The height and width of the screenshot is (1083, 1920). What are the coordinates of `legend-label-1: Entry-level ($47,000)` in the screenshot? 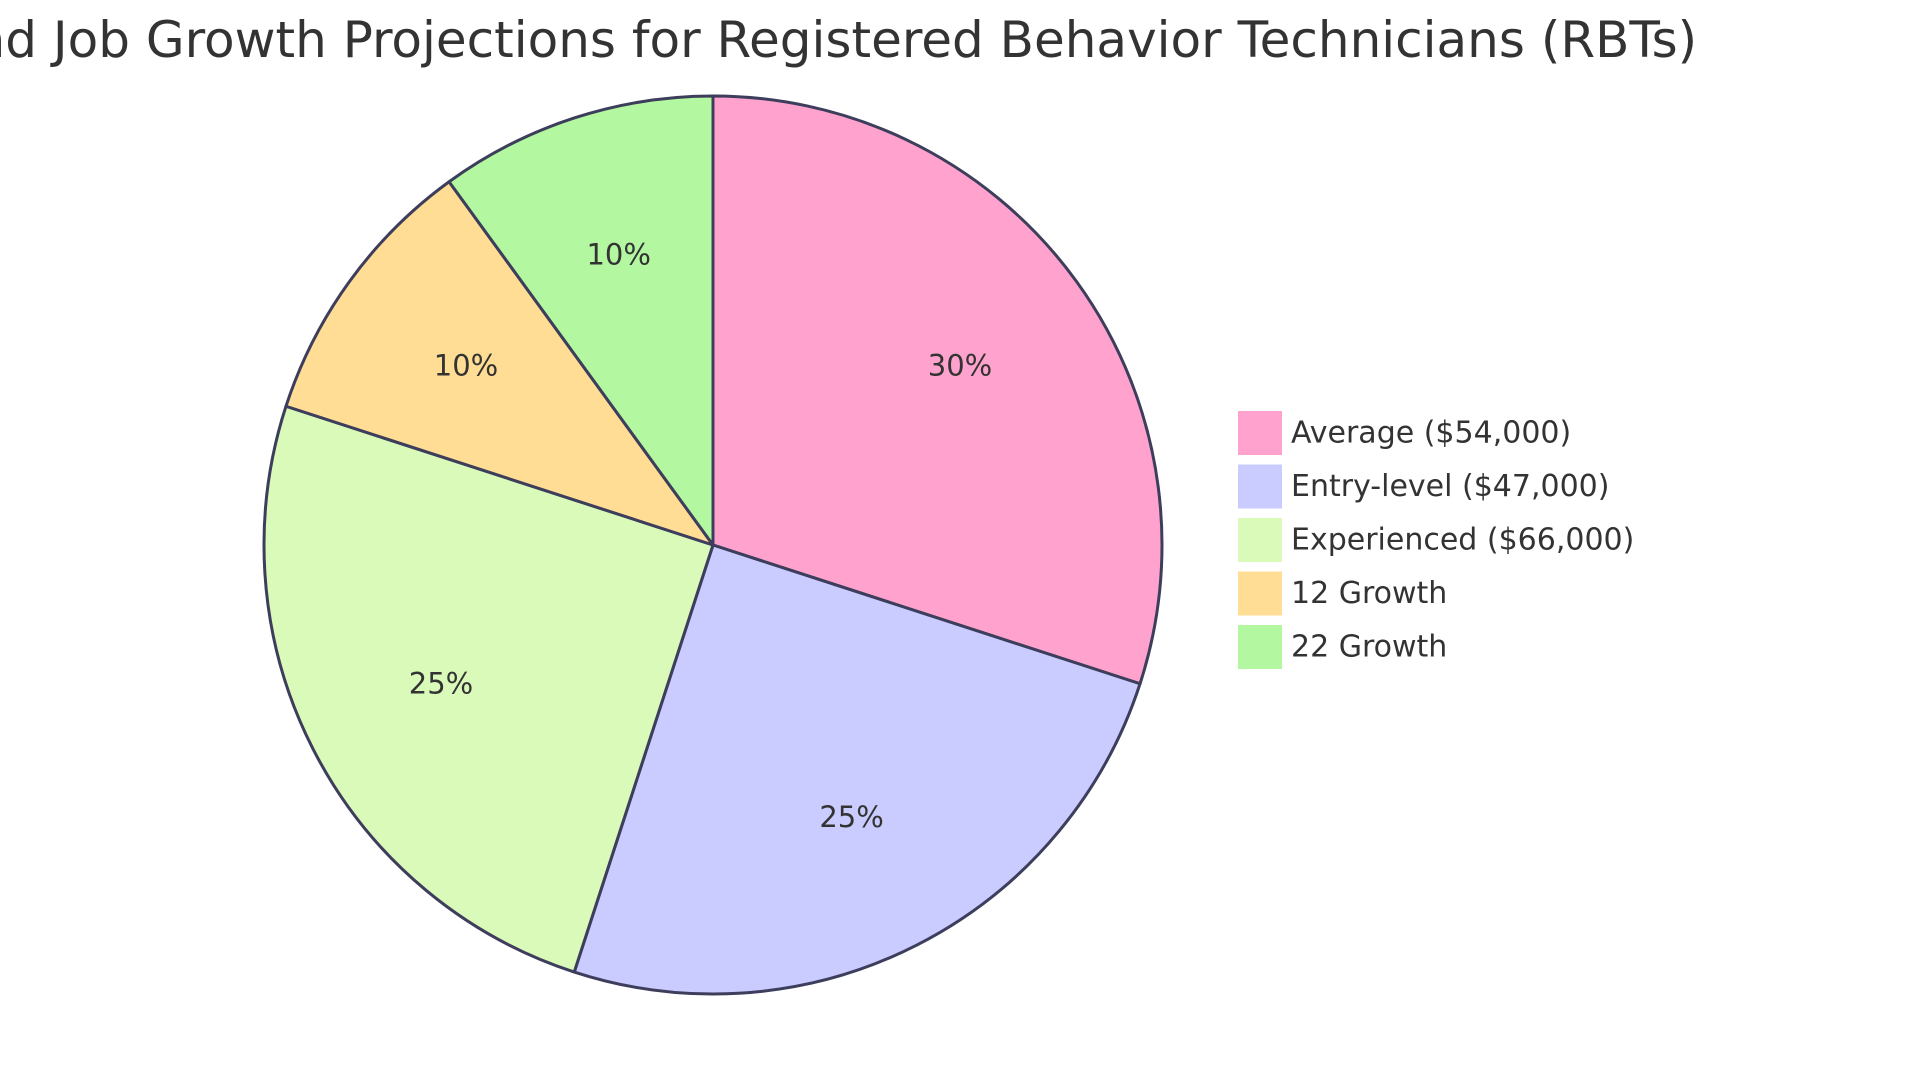 It's located at (1450, 486).